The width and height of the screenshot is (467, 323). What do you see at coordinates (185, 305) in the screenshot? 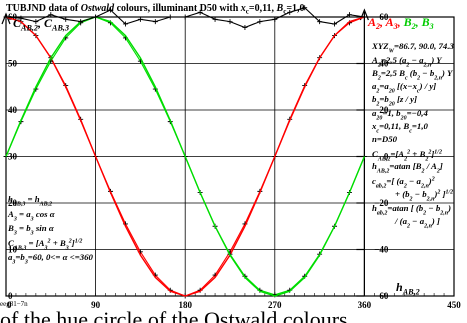
I see `x-tick-label: 180` at bounding box center [185, 305].